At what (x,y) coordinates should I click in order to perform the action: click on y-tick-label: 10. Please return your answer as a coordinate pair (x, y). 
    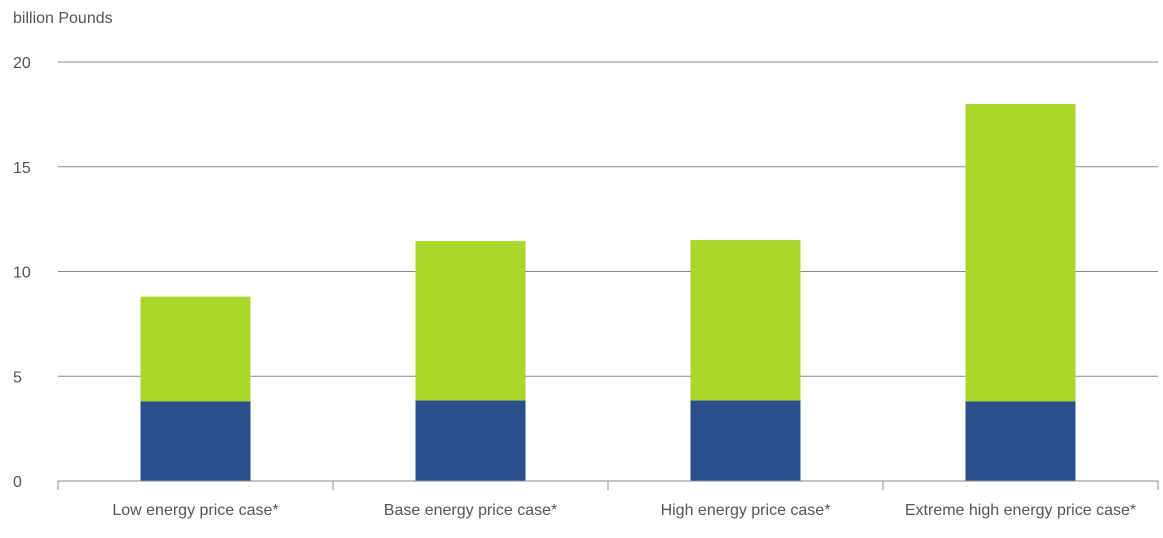
    Looking at the image, I should click on (22, 273).